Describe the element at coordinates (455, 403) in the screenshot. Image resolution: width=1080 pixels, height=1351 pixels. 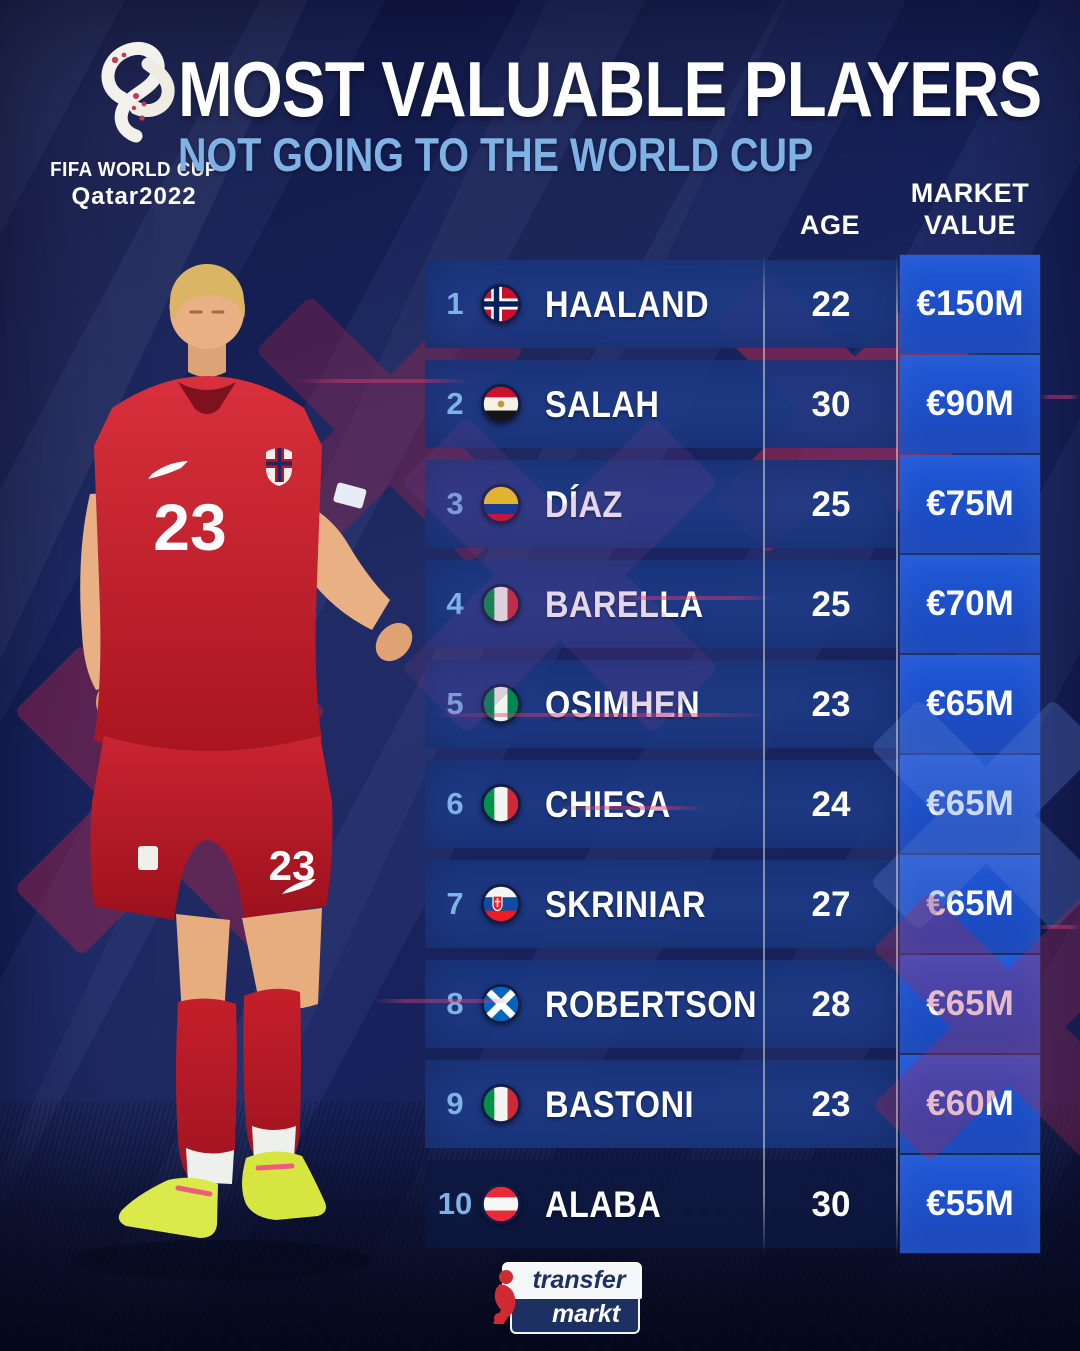
I see `rank-label: 2` at that location.